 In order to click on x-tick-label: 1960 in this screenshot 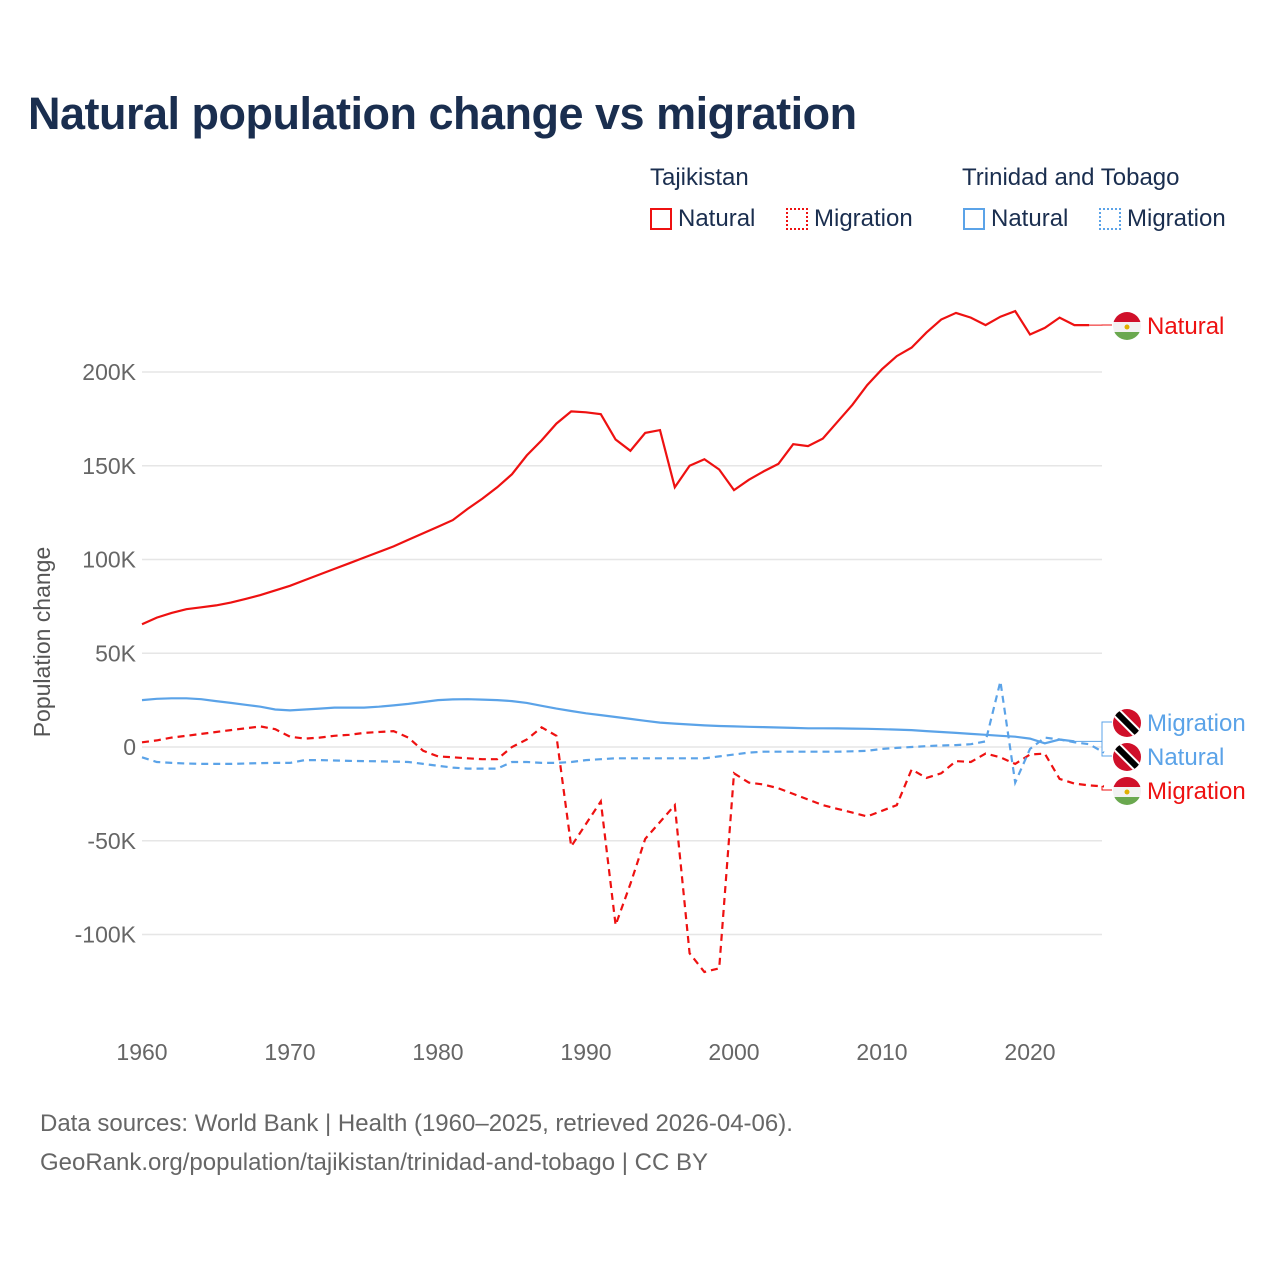, I will do `click(141, 1052)`.